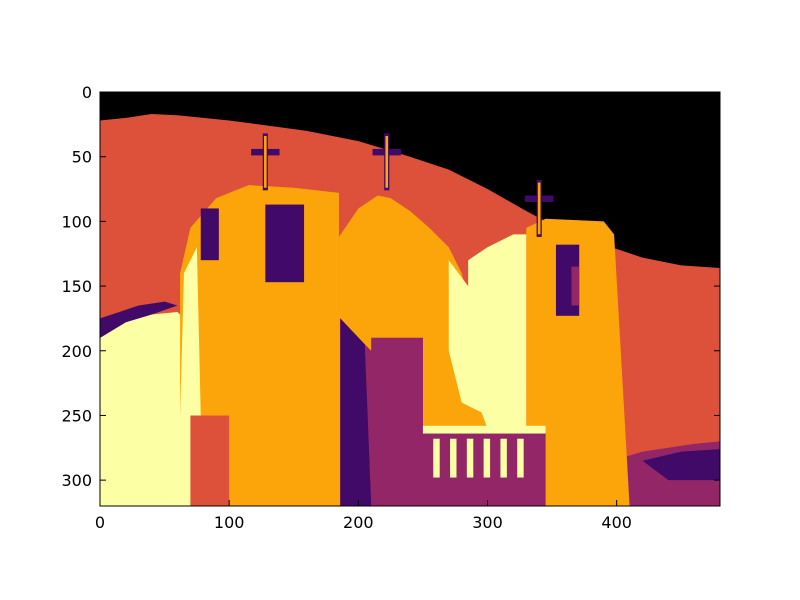 Image resolution: width=800 pixels, height=600 pixels. Describe the element at coordinates (76, 351) in the screenshot. I see `y-tick-label: 200` at that location.